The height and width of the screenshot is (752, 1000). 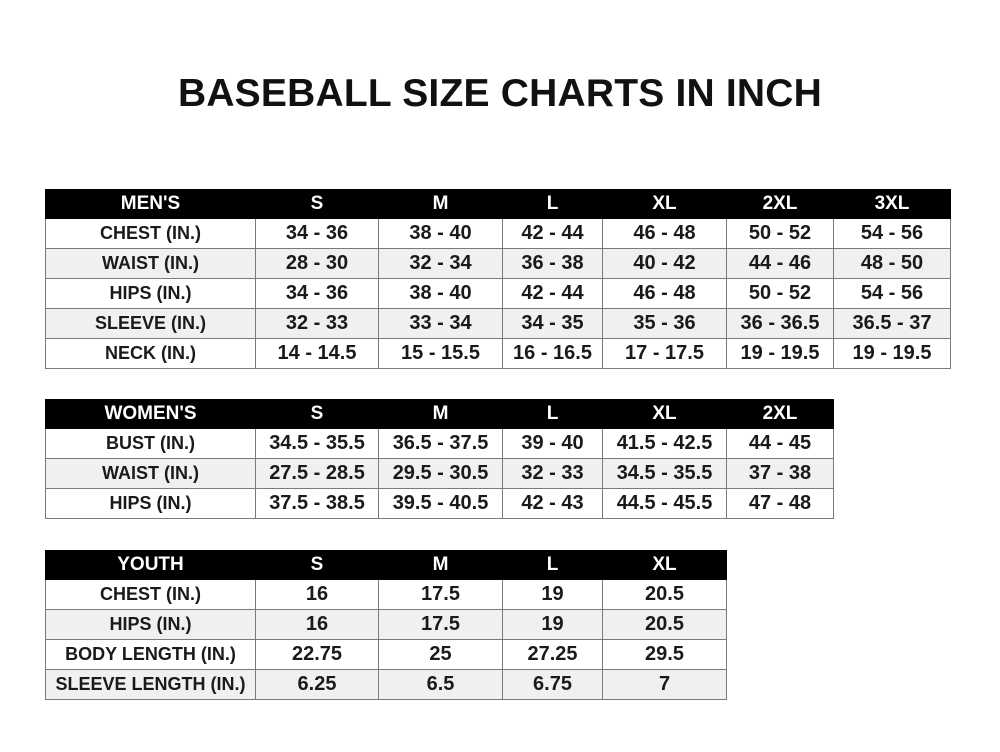 What do you see at coordinates (440, 684) in the screenshot?
I see `table-cell: 6.5` at bounding box center [440, 684].